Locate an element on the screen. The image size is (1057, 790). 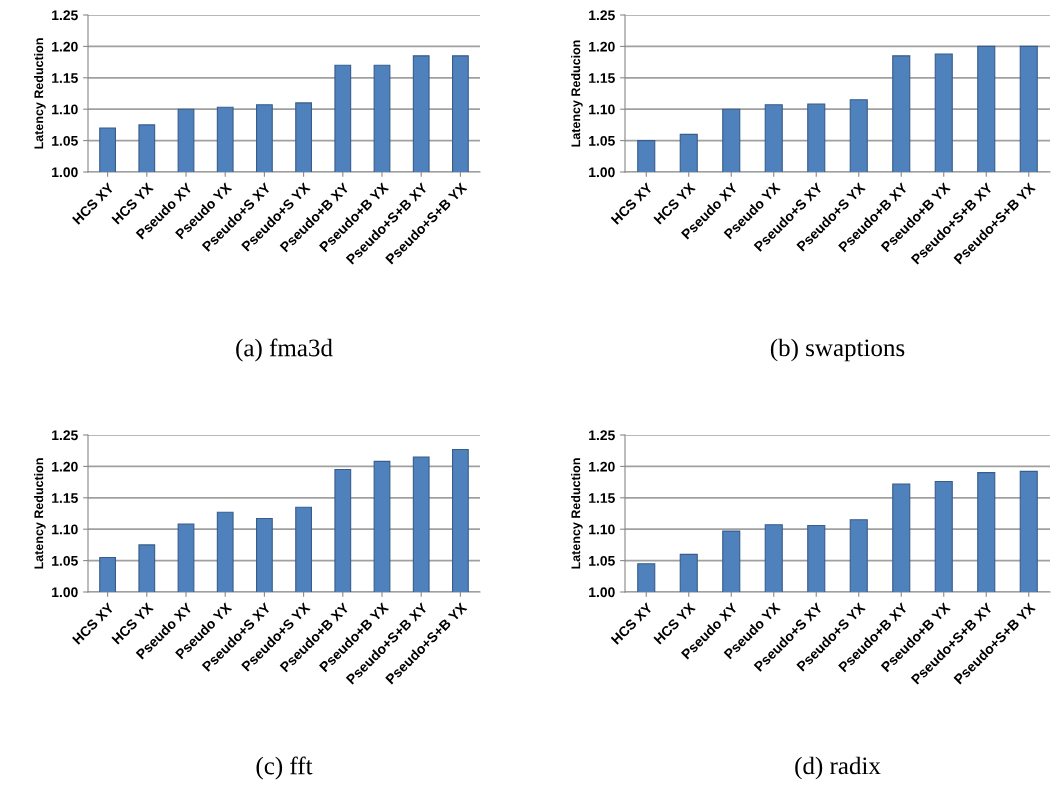
text: (b) swaptions is located at coordinates (837, 350).